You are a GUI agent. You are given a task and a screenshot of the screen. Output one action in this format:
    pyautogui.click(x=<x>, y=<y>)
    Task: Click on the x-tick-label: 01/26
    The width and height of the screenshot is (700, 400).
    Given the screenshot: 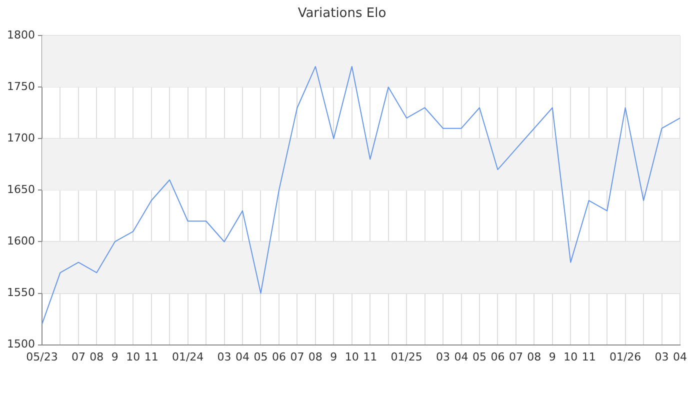 What is the action you would take?
    pyautogui.click(x=625, y=357)
    